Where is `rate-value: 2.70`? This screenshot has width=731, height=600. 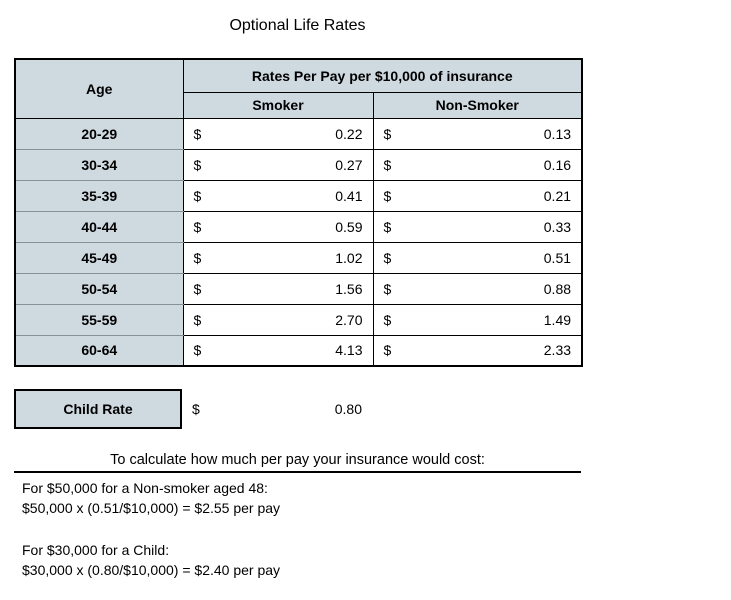 rate-value: 2.70 is located at coordinates (349, 319).